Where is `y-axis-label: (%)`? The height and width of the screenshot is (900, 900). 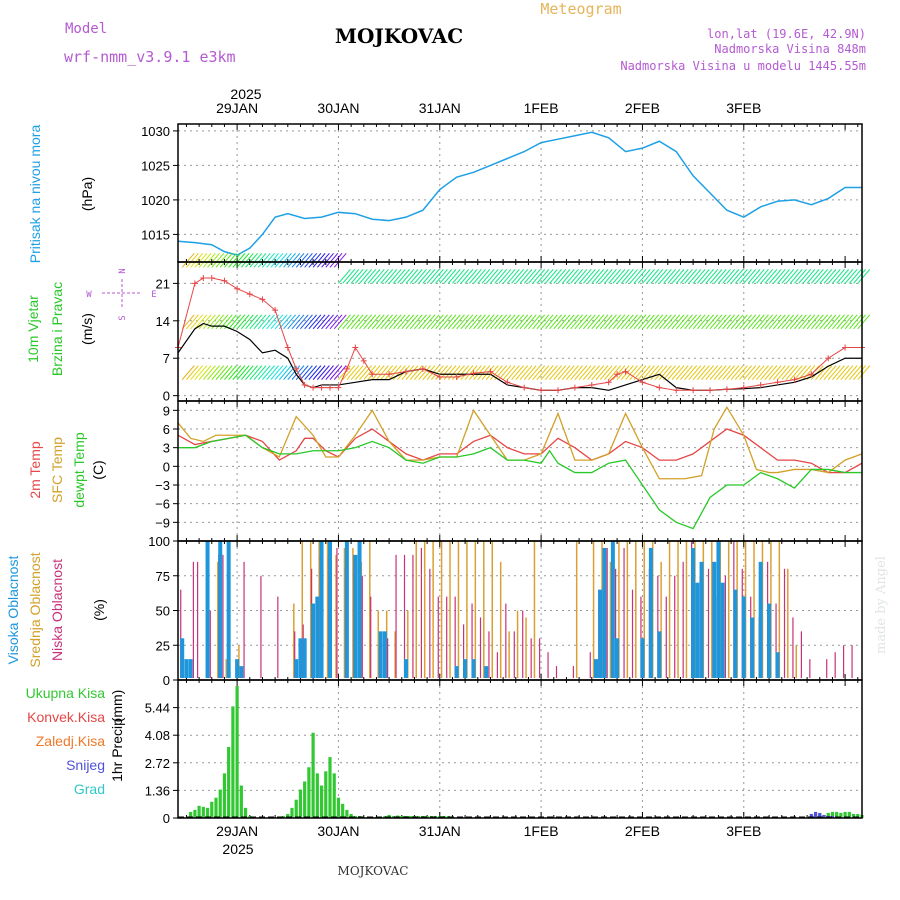
y-axis-label: (%) is located at coordinates (99, 610).